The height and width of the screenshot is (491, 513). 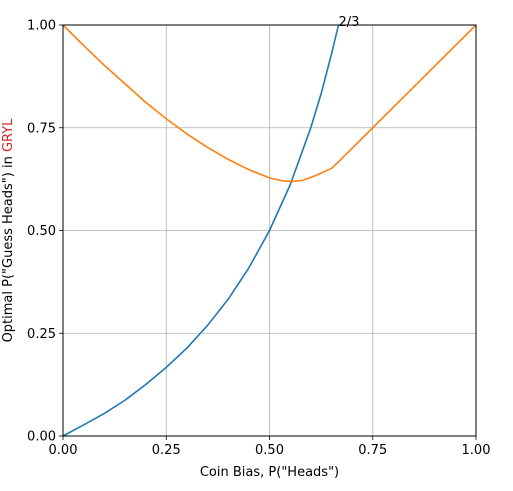 I want to click on y-tick-label: 0.50, so click(x=41, y=231).